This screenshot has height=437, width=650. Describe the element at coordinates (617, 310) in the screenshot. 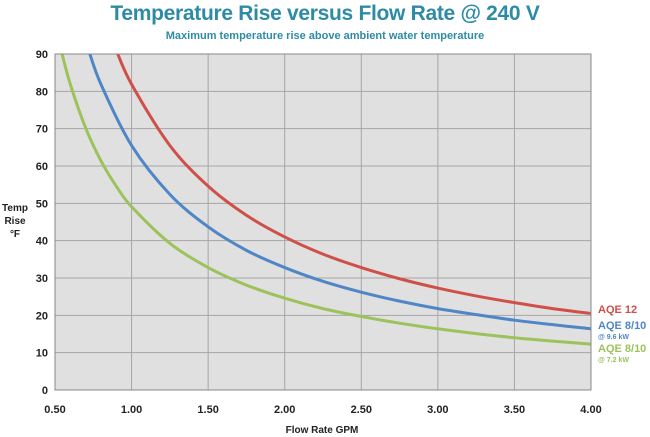

I see `legend-entry: AQE 12` at that location.